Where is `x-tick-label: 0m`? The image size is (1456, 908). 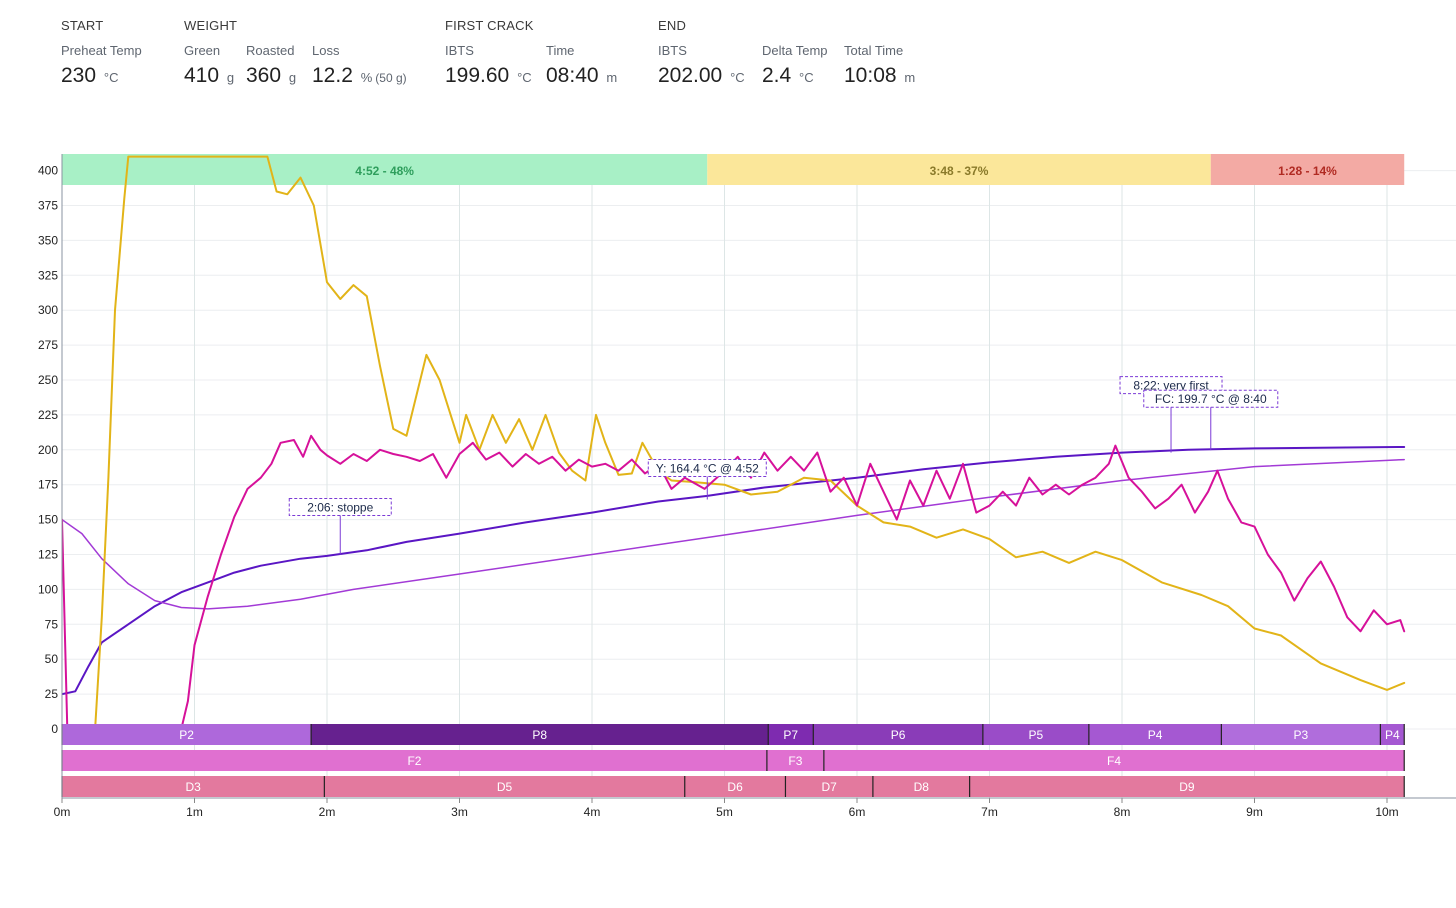
x-tick-label: 0m is located at coordinates (62, 812).